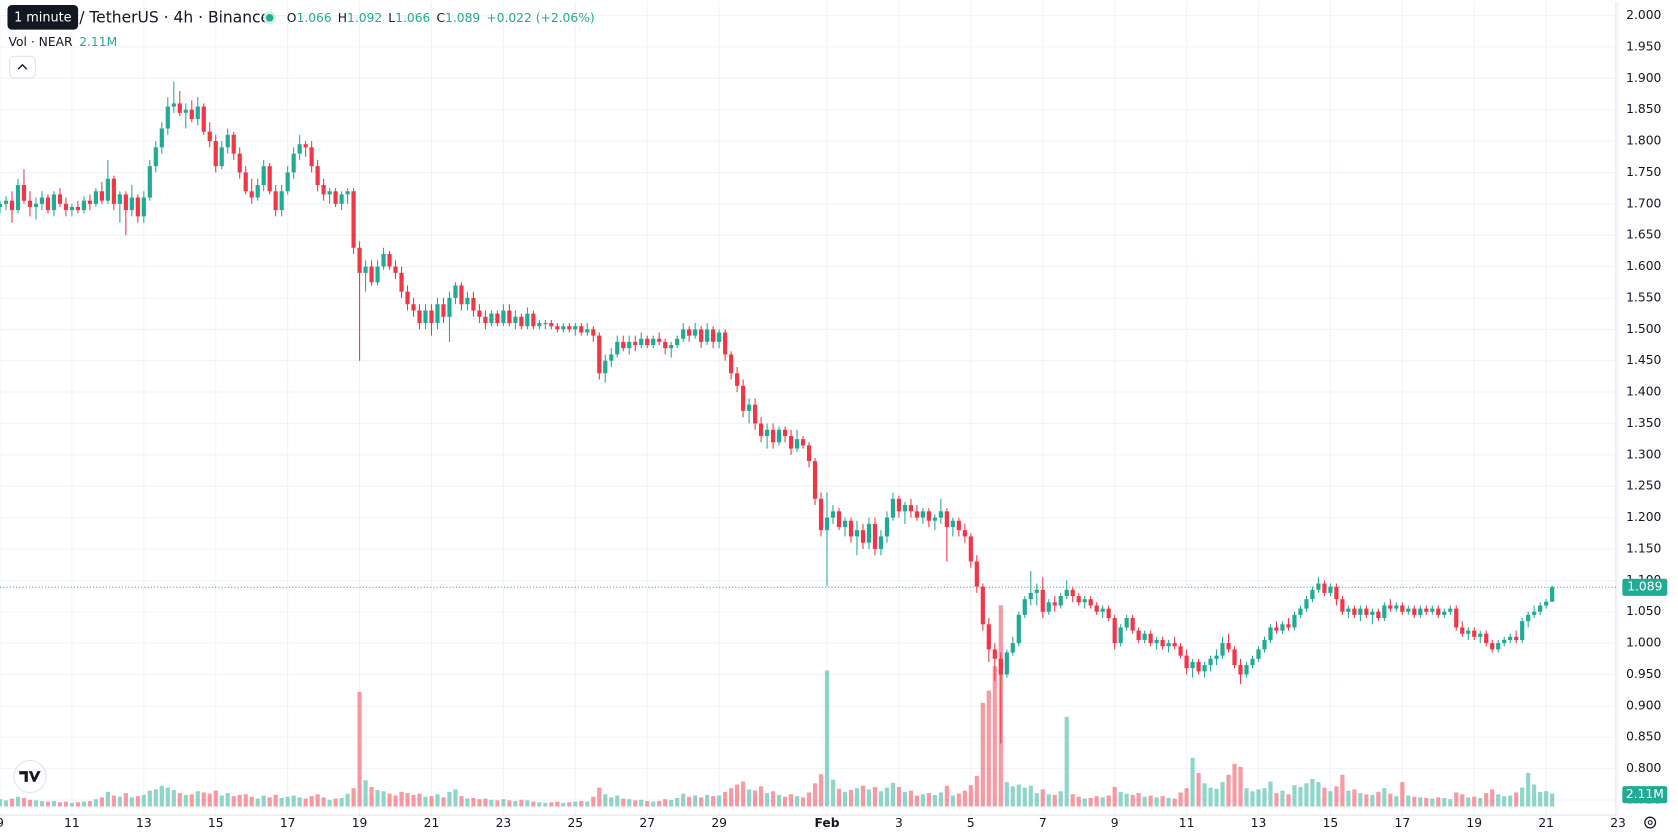 Image resolution: width=1678 pixels, height=835 pixels. What do you see at coordinates (462, 17) in the screenshot?
I see `close-value: 1.089` at bounding box center [462, 17].